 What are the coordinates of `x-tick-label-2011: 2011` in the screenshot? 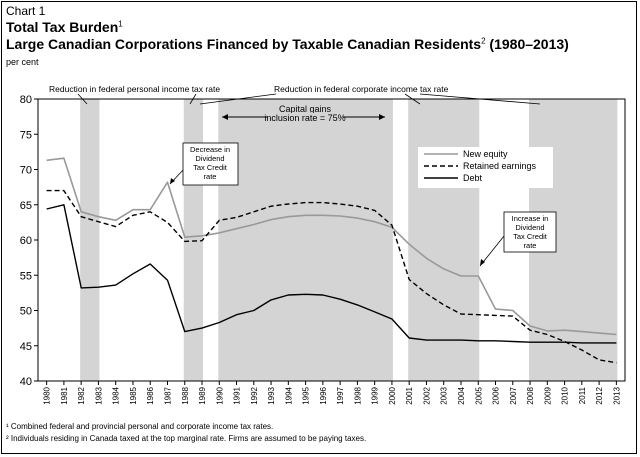 It's located at (582, 395).